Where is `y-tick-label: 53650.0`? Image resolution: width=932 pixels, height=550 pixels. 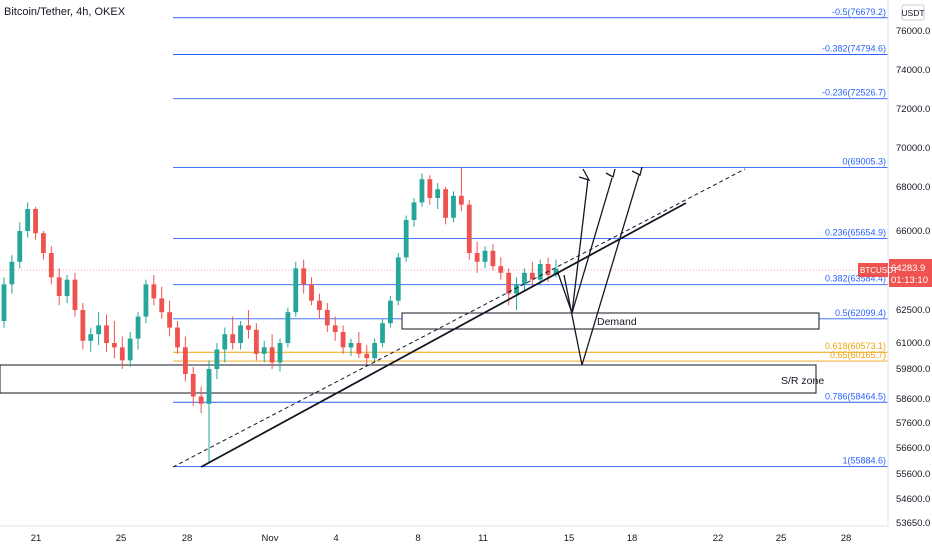
y-tick-label: 53650.0 is located at coordinates (913, 523).